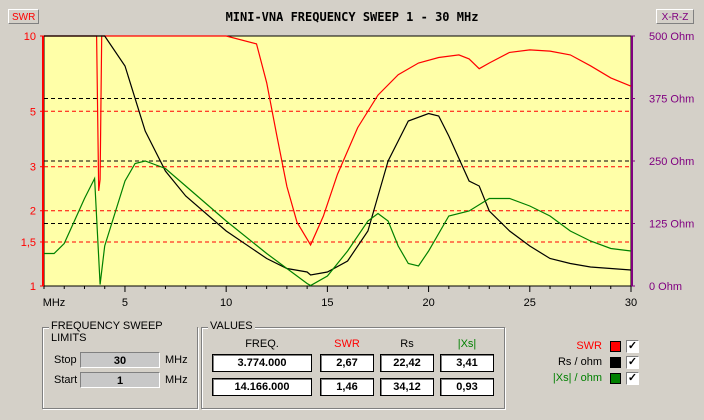 The width and height of the screenshot is (704, 420). What do you see at coordinates (615, 362) in the screenshot?
I see `legend-rs-swatch` at bounding box center [615, 362].